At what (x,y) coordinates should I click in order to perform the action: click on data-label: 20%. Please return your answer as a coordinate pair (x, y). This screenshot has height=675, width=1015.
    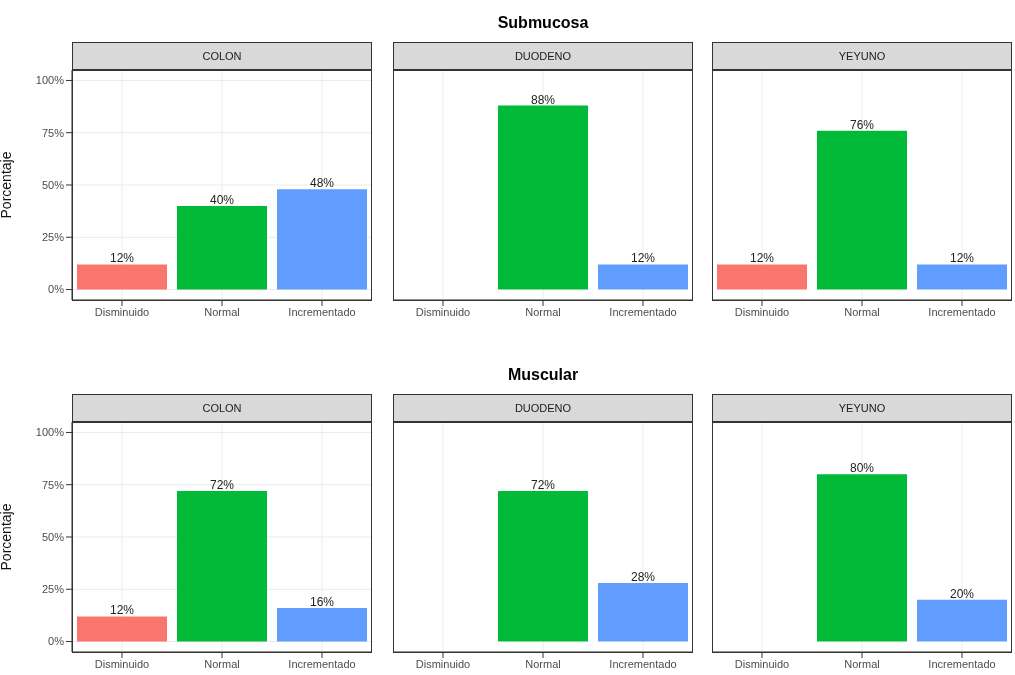
    Looking at the image, I should click on (962, 593).